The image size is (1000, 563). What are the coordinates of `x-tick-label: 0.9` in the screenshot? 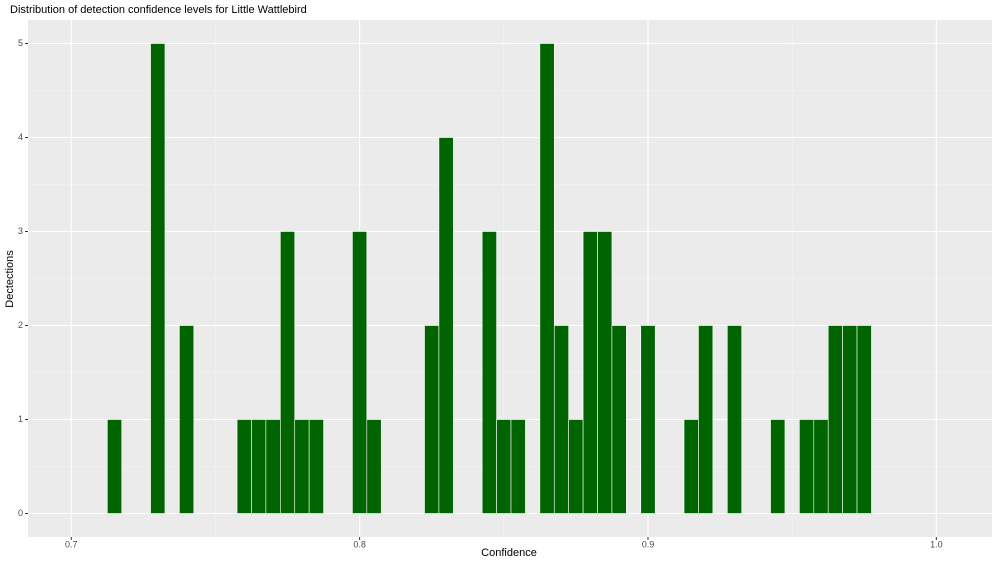 It's located at (648, 544).